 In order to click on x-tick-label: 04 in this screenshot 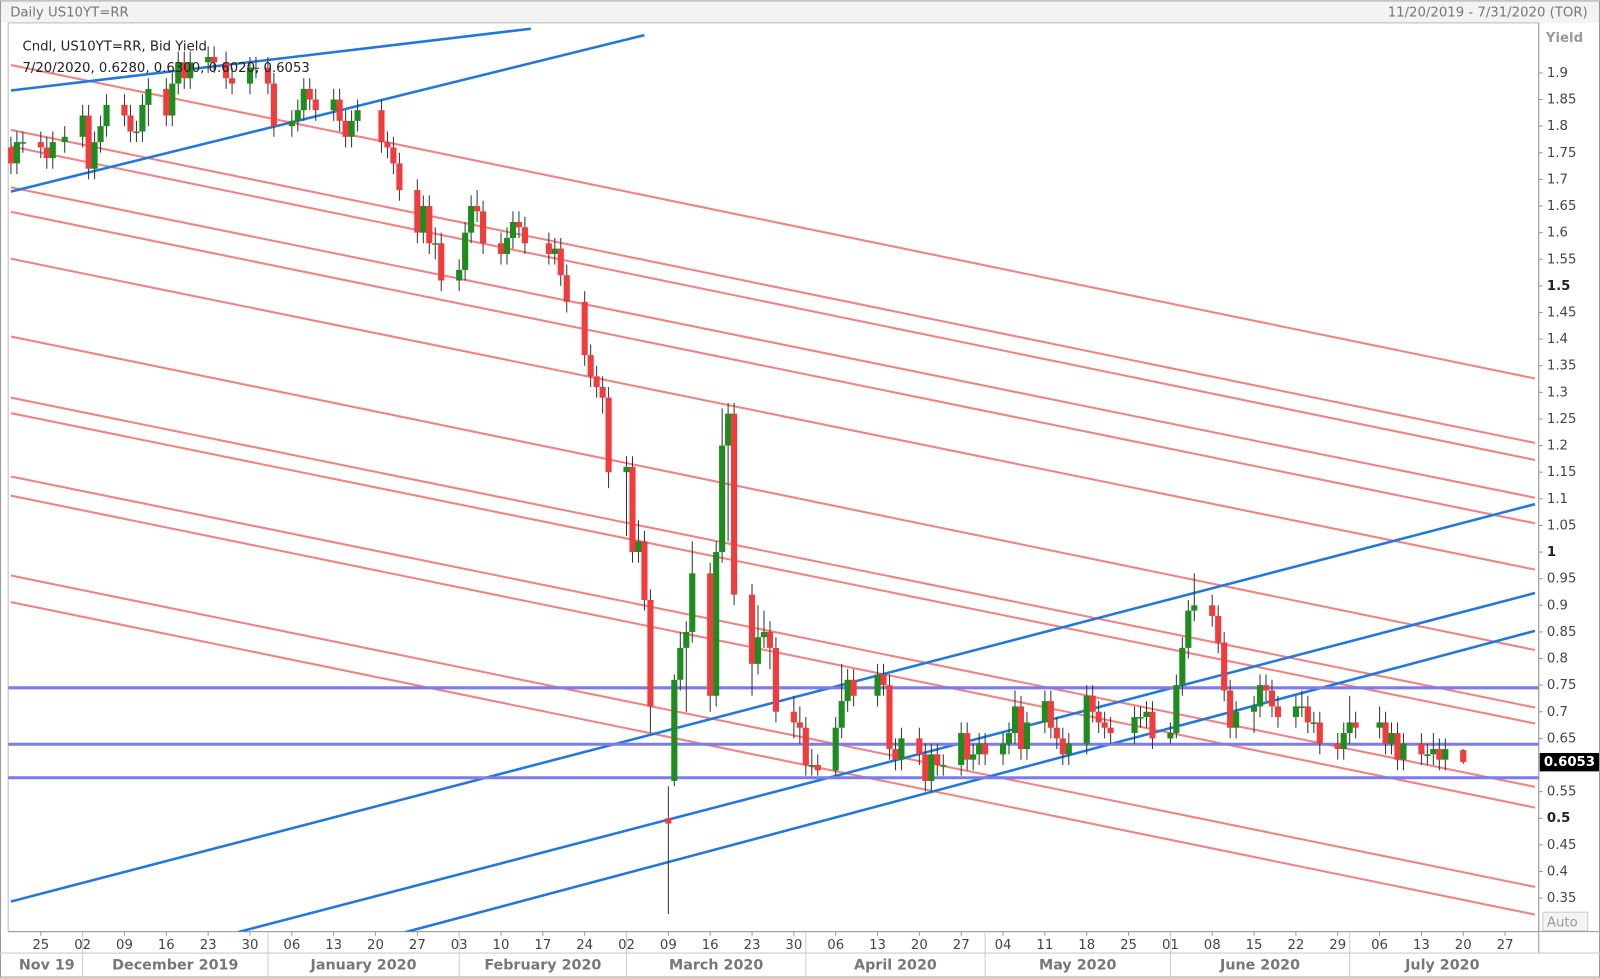, I will do `click(1003, 945)`.